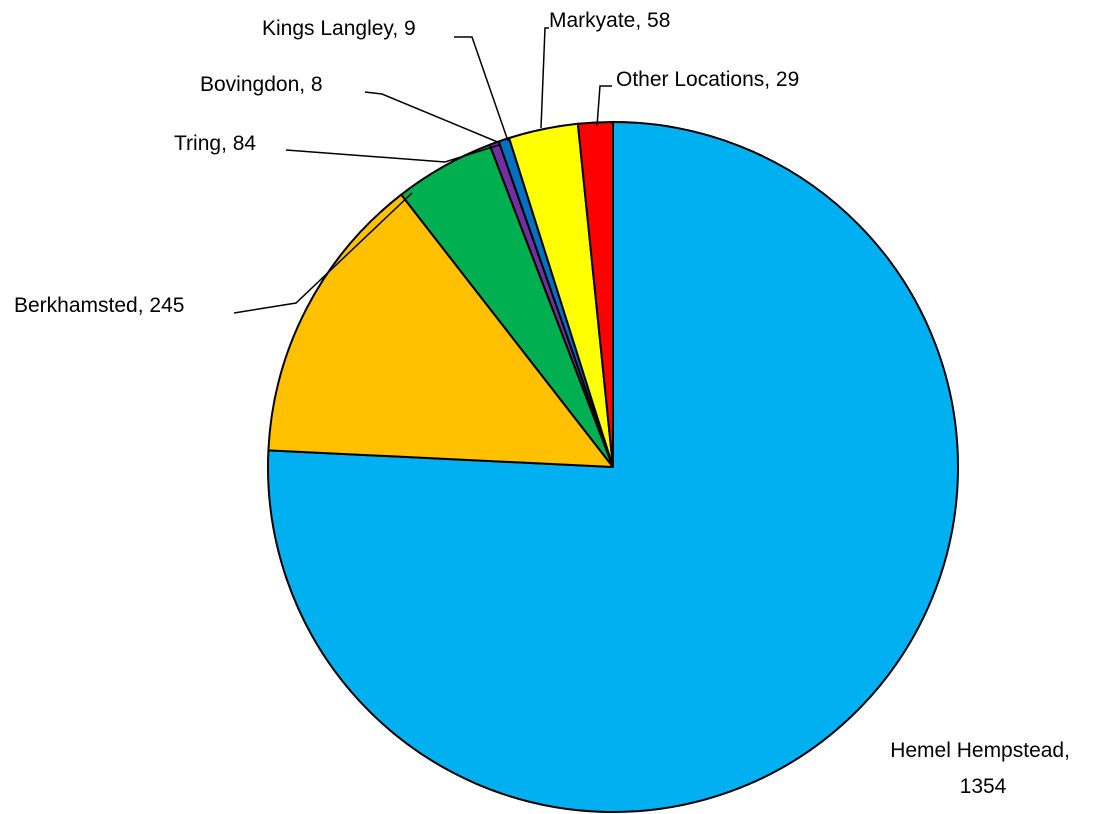  Describe the element at coordinates (339, 28) in the screenshot. I see `data-label-kings-langley: Kings Langley, 9` at that location.